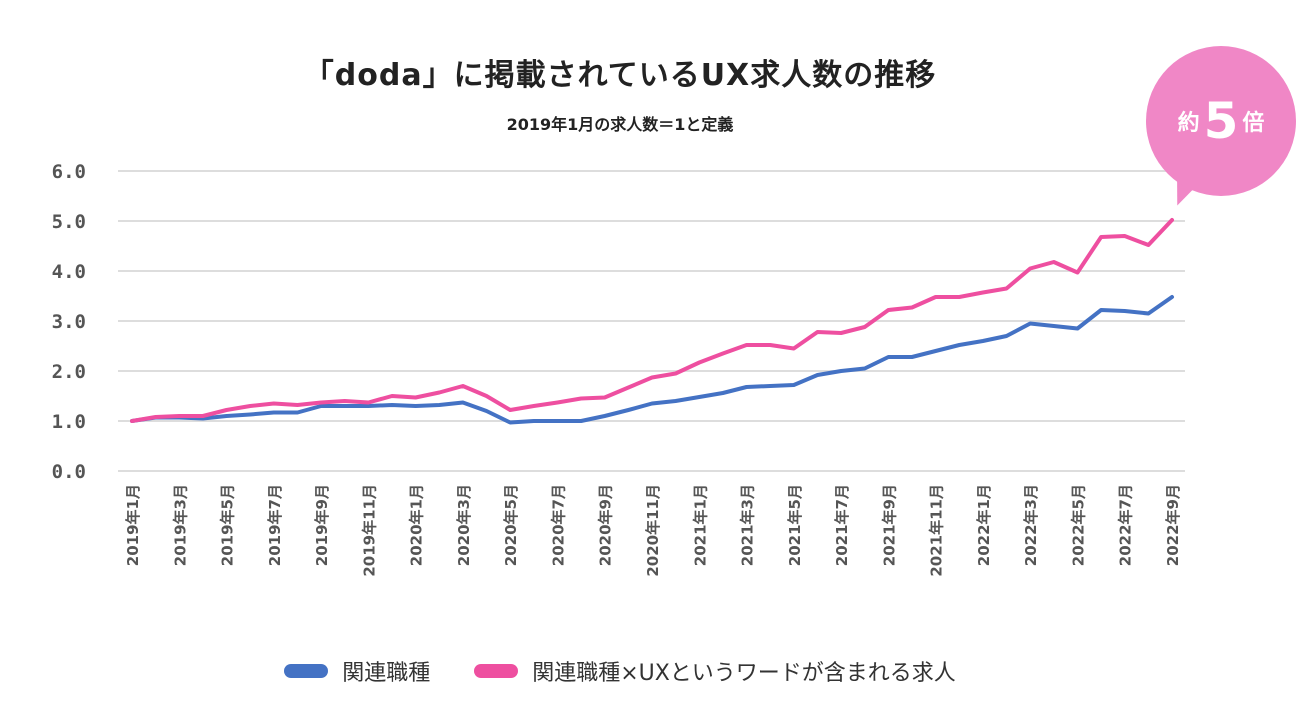 This screenshot has width=1297, height=715. I want to click on x-tick-label: 2022年9月, so click(1173, 525).